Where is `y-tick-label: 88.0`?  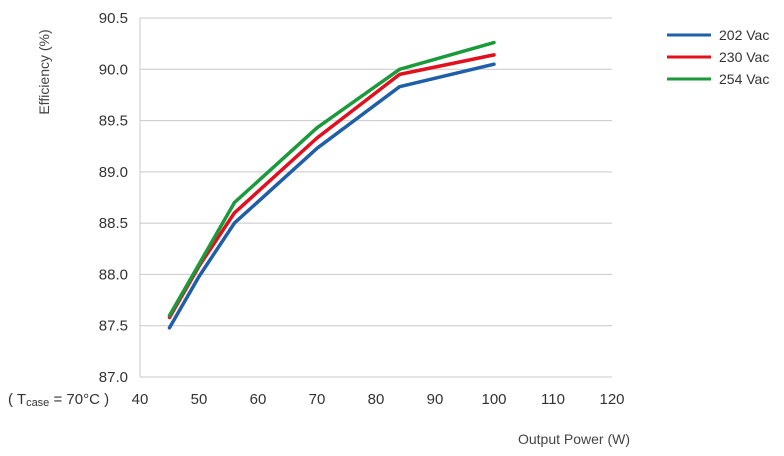
y-tick-label: 88.0 is located at coordinates (113, 274).